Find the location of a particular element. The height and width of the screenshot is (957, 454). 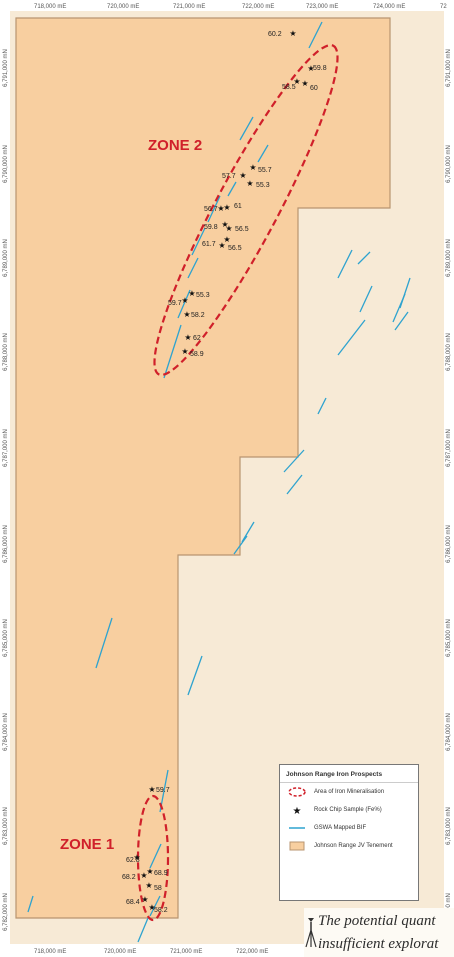

grid-tick-label: 6,783,000 mN is located at coordinates (449, 826).